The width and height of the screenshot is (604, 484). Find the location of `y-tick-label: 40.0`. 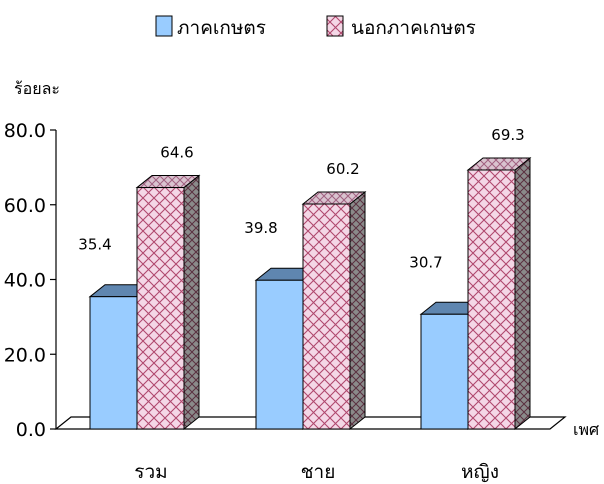

y-tick-label: 40.0 is located at coordinates (25, 281).